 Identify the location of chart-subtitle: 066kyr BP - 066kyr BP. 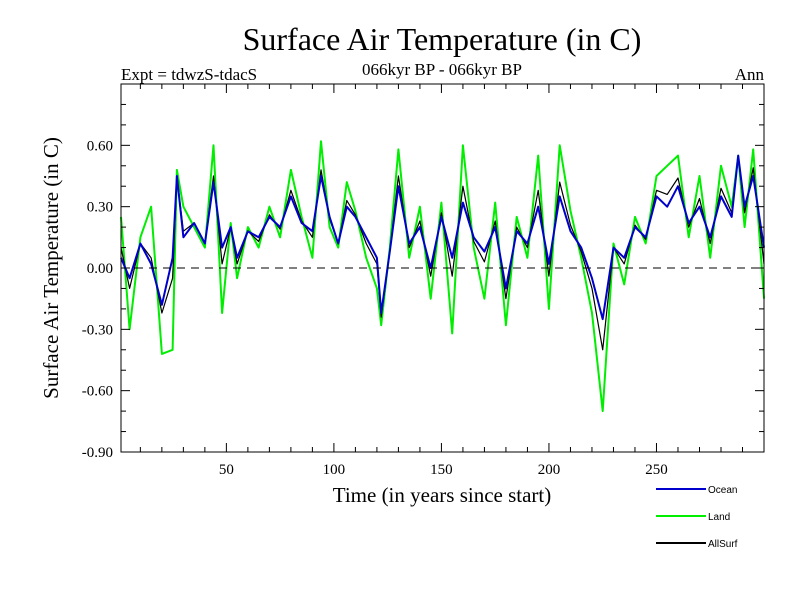
(442, 69).